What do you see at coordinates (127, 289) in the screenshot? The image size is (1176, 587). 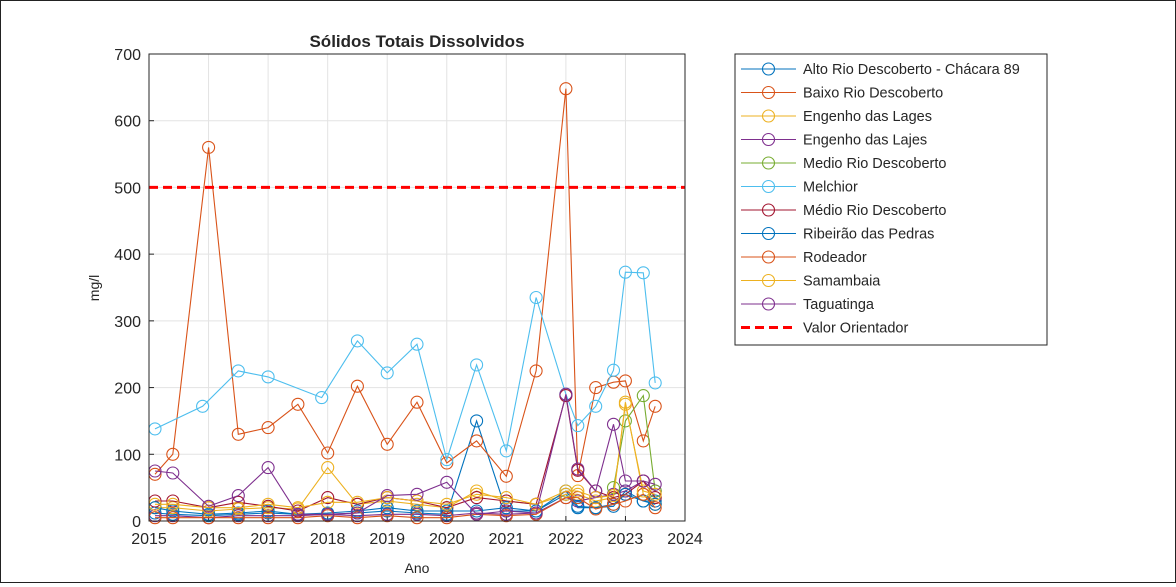 I see `y-tick-labels: 0 100 200 300 400 500 600 700` at bounding box center [127, 289].